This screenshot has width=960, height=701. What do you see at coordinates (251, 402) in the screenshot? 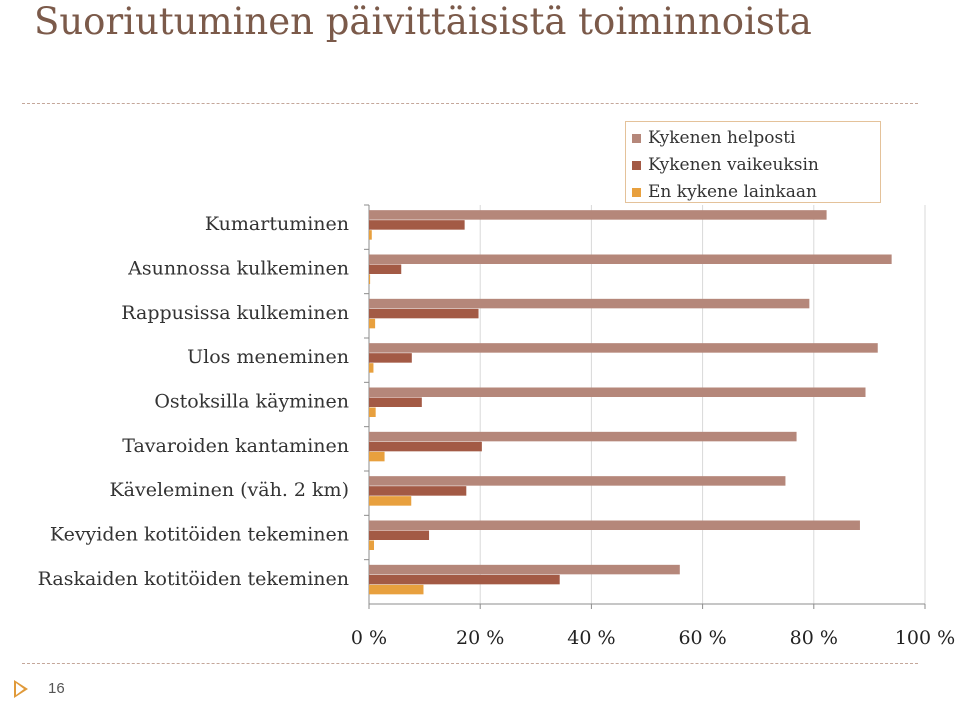
I see `category-label: Ostoksilla käyminen` at bounding box center [251, 402].